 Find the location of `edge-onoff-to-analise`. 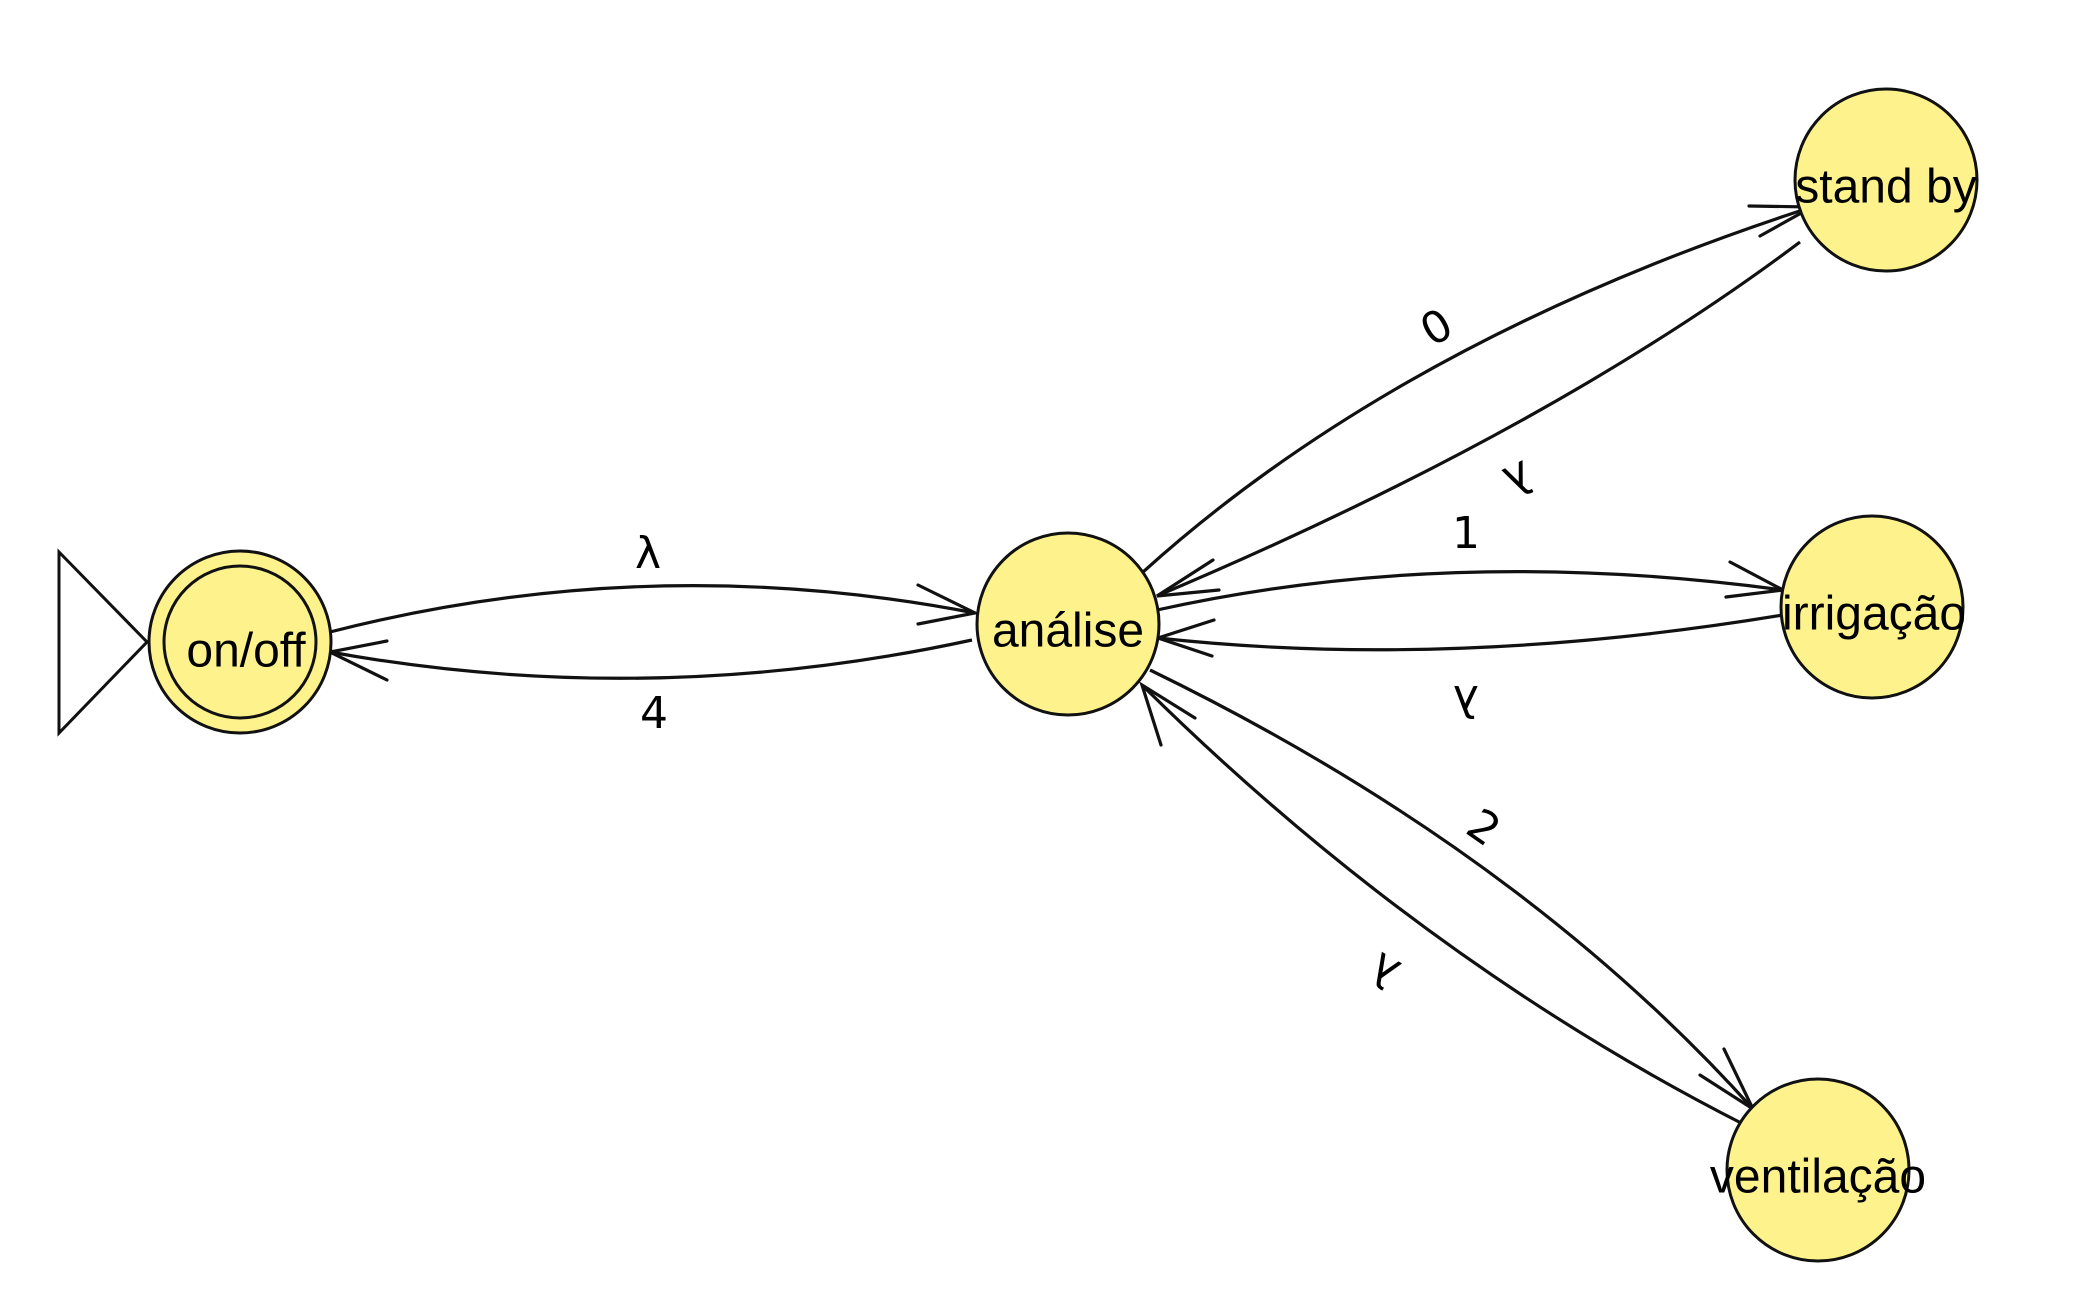

edge-onoff-to-analise is located at coordinates (654, 608).